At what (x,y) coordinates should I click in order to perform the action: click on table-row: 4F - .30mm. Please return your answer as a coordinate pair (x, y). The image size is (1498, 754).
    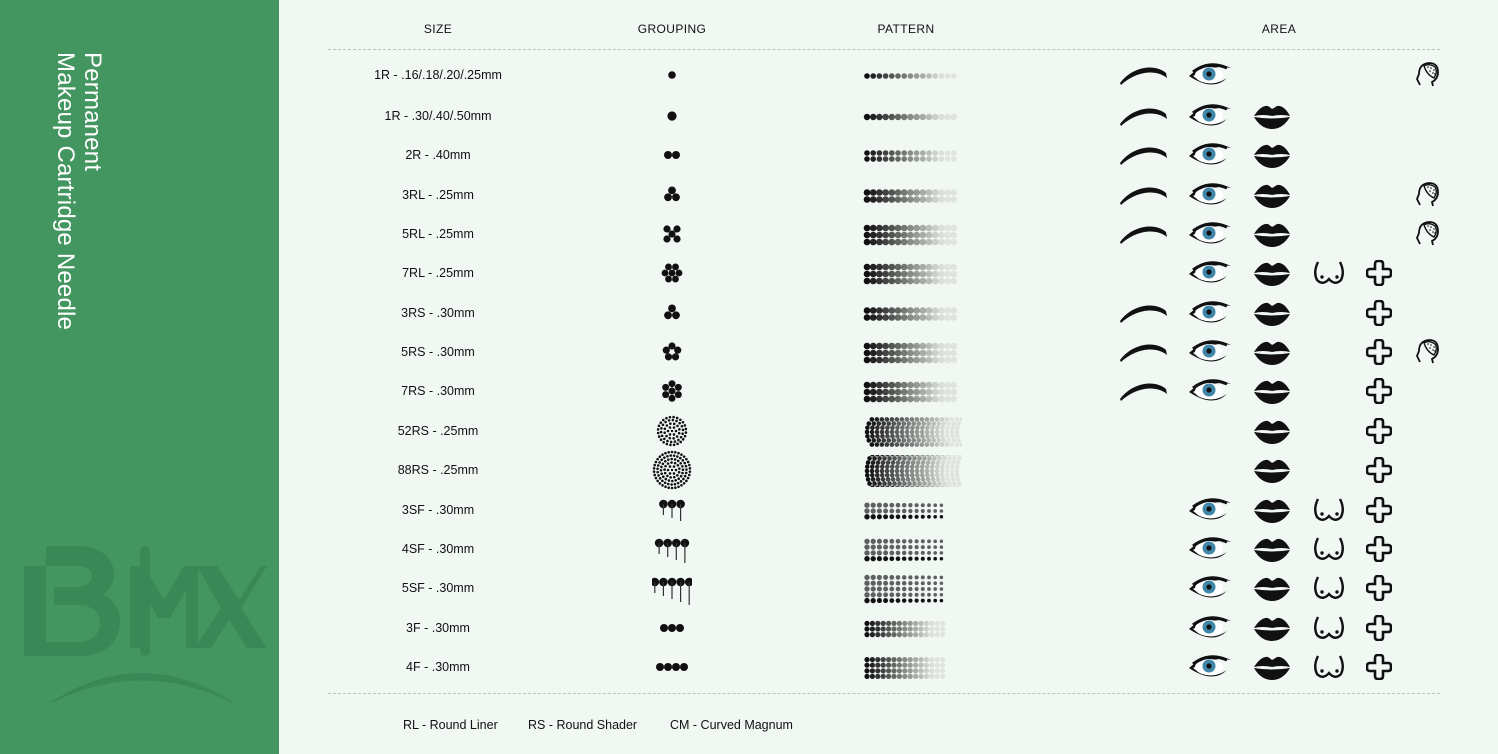
    Looking at the image, I should click on (749, 667).